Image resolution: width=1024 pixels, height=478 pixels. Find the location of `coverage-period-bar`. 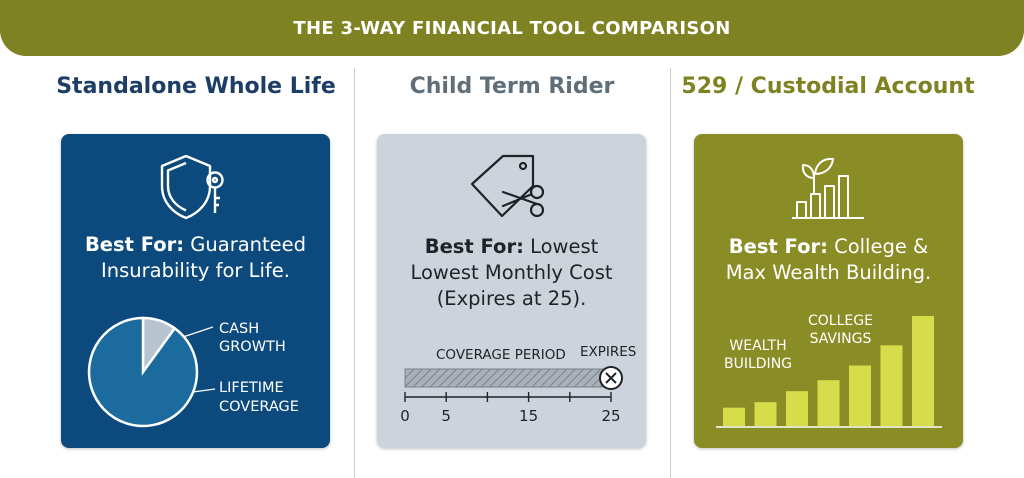

coverage-period-bar is located at coordinates (508, 378).